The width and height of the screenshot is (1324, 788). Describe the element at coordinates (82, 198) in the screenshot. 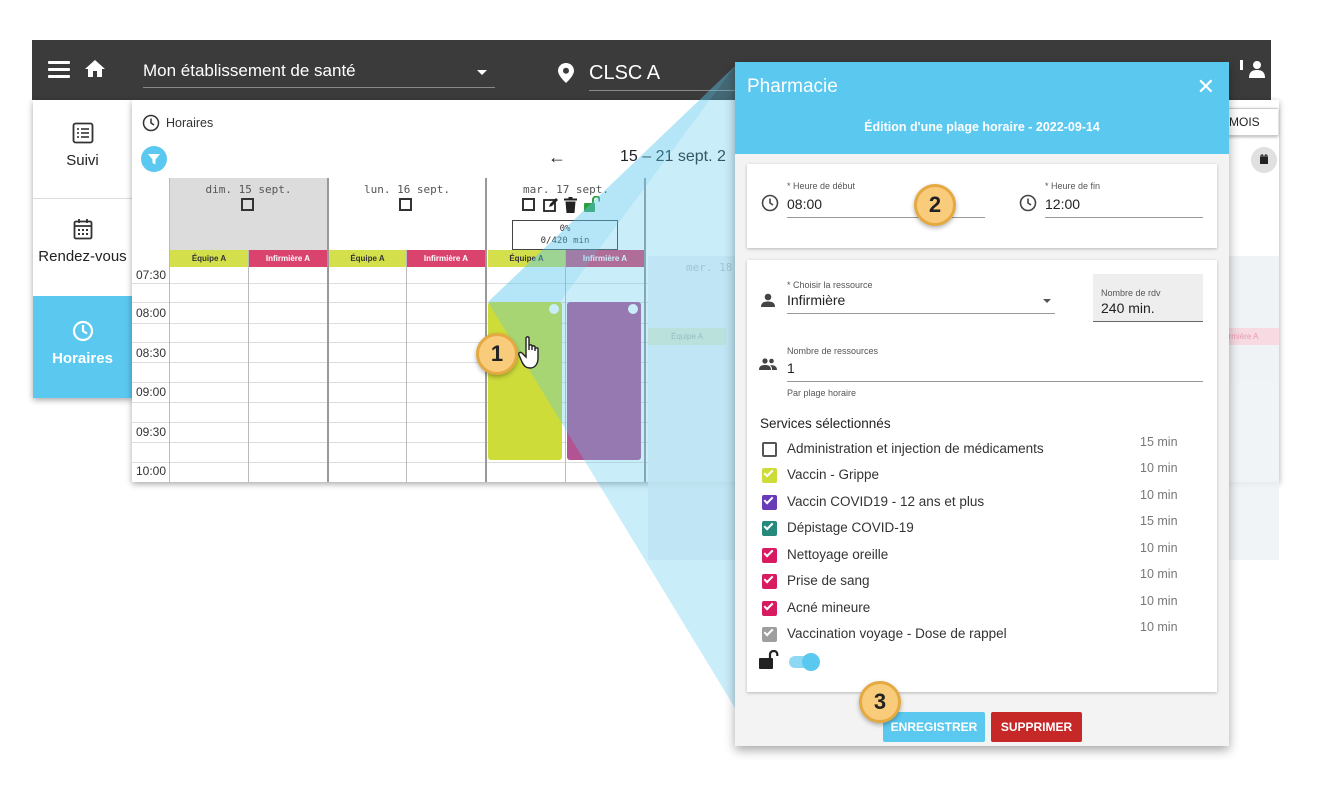

I see `divider` at that location.